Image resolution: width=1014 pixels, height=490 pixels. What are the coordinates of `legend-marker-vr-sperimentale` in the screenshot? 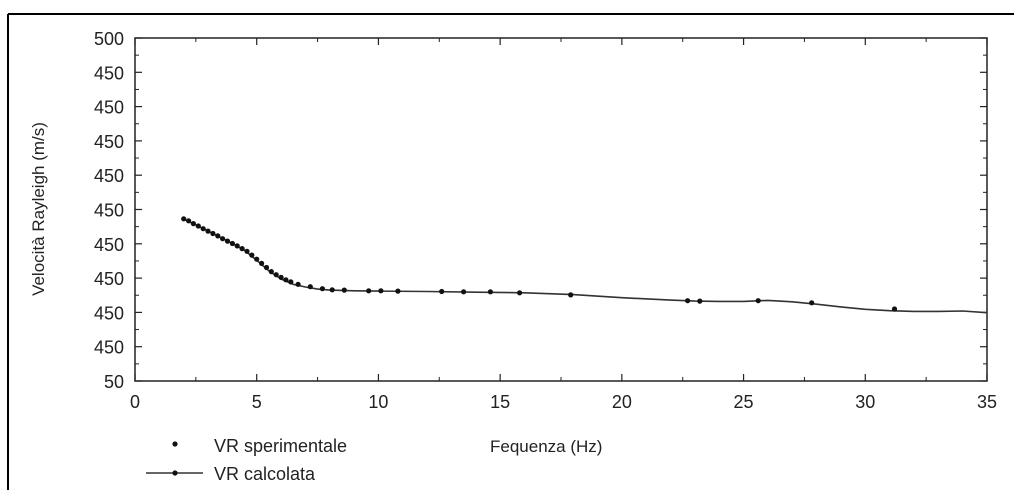 It's located at (175, 444).